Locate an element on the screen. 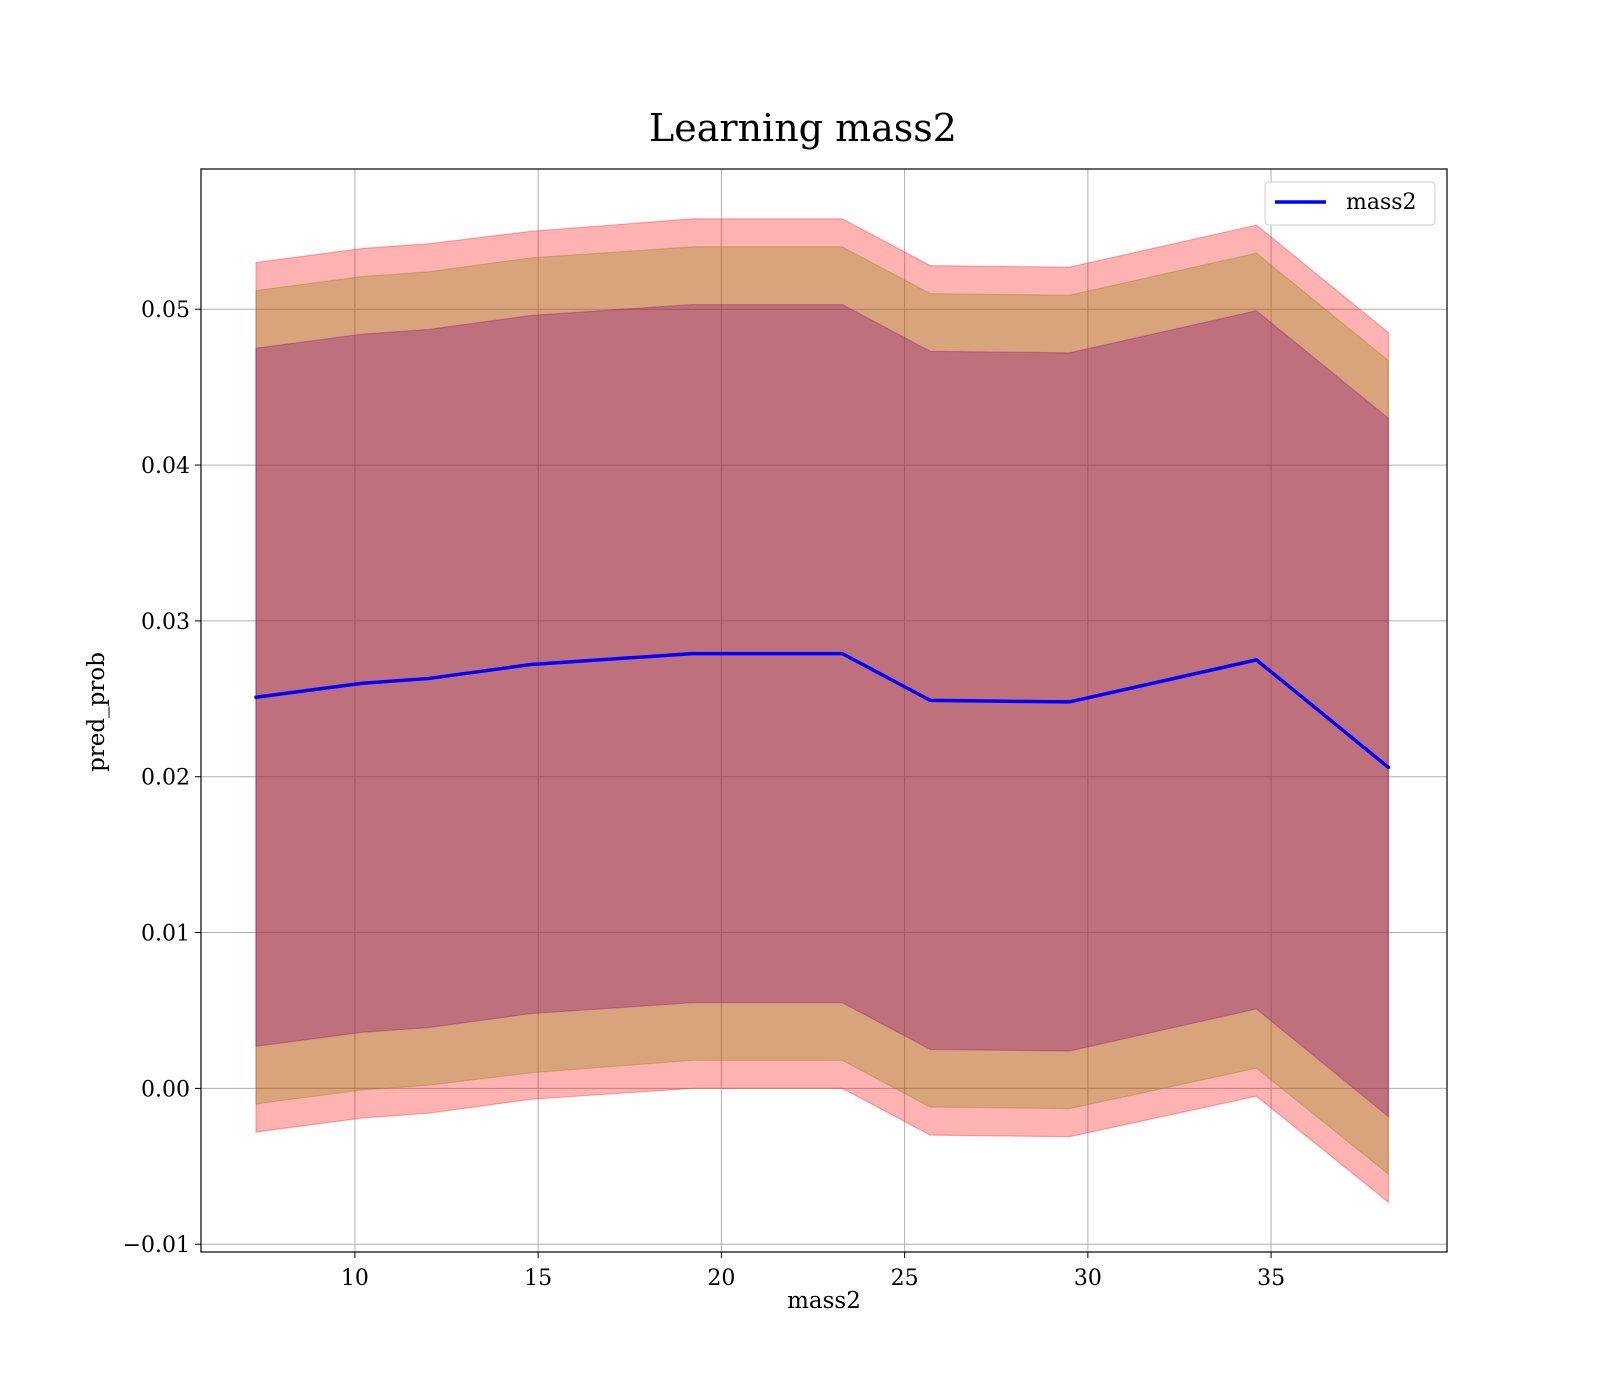 This screenshot has width=1600, height=1400. y-axis-ticks: −0.01 0.00 0.01 0.02 0.03 0.04 0.05 is located at coordinates (162, 778).